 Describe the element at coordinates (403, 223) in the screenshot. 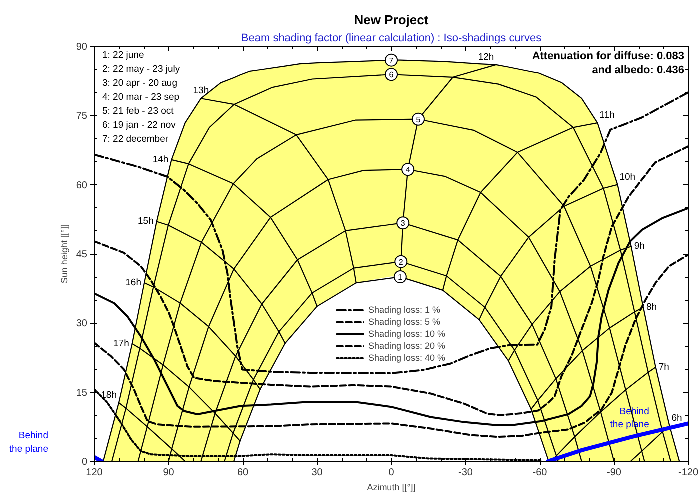

I see `series-label: 3` at that location.